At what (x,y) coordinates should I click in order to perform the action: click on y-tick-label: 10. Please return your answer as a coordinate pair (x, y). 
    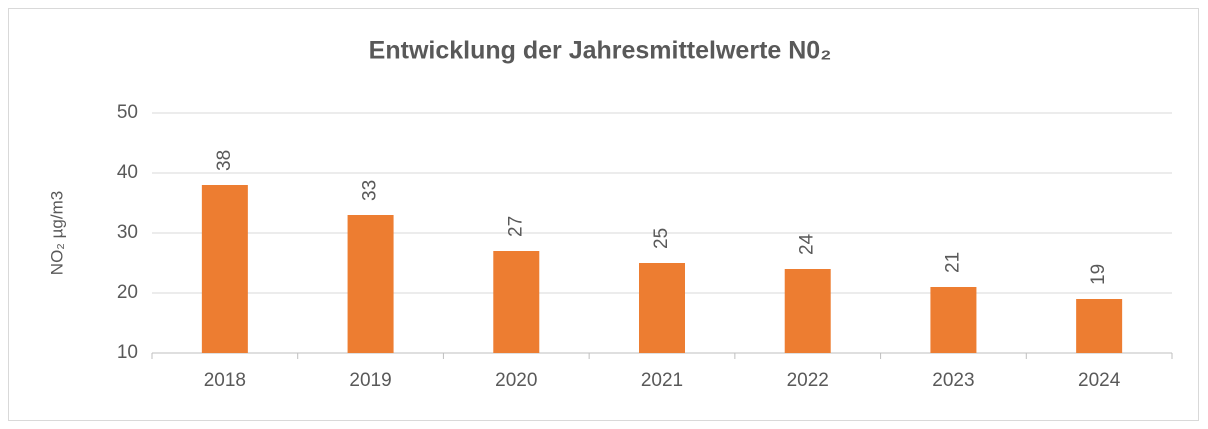
    Looking at the image, I should click on (127, 352).